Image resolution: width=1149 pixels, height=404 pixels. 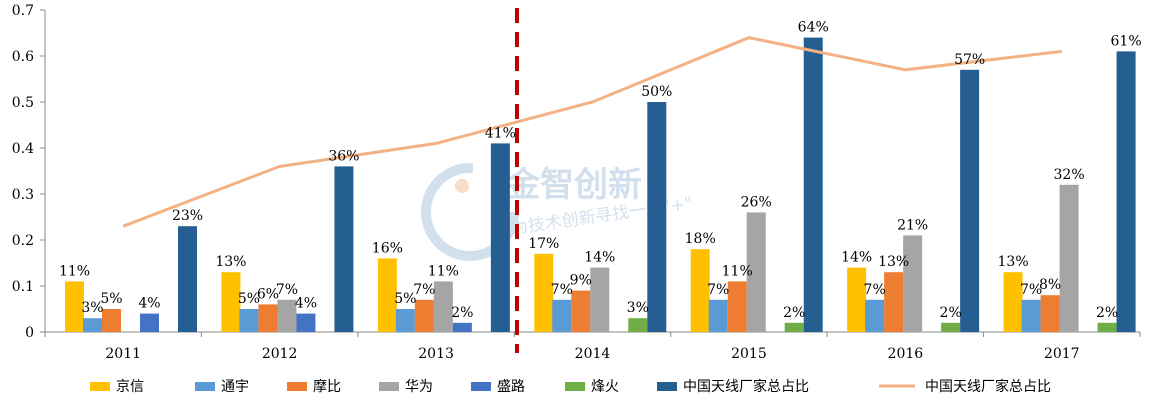 What do you see at coordinates (593, 354) in the screenshot?
I see `x-tick-label: 2014` at bounding box center [593, 354].